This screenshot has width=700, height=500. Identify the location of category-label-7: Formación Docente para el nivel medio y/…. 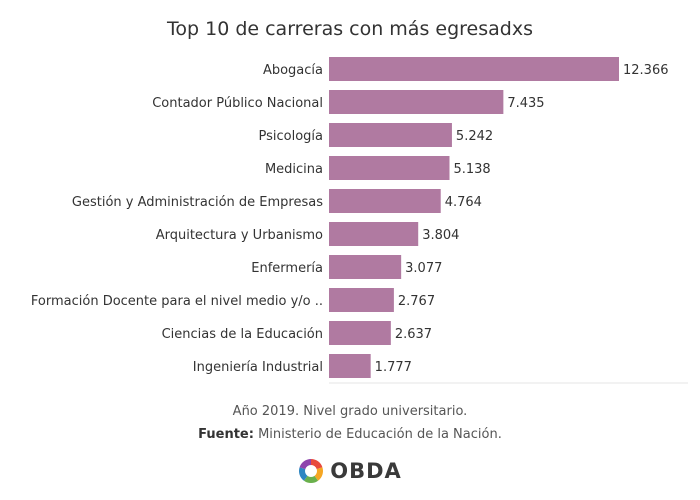
(177, 301).